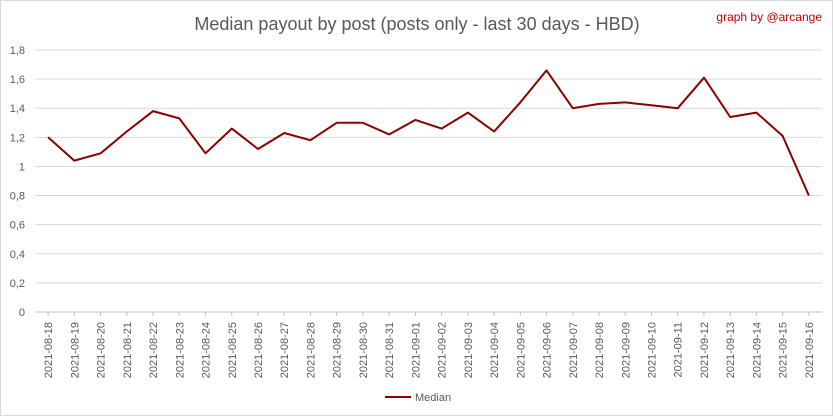  Describe the element at coordinates (17, 226) in the screenshot. I see `y-tick-label: 0,6` at that location.